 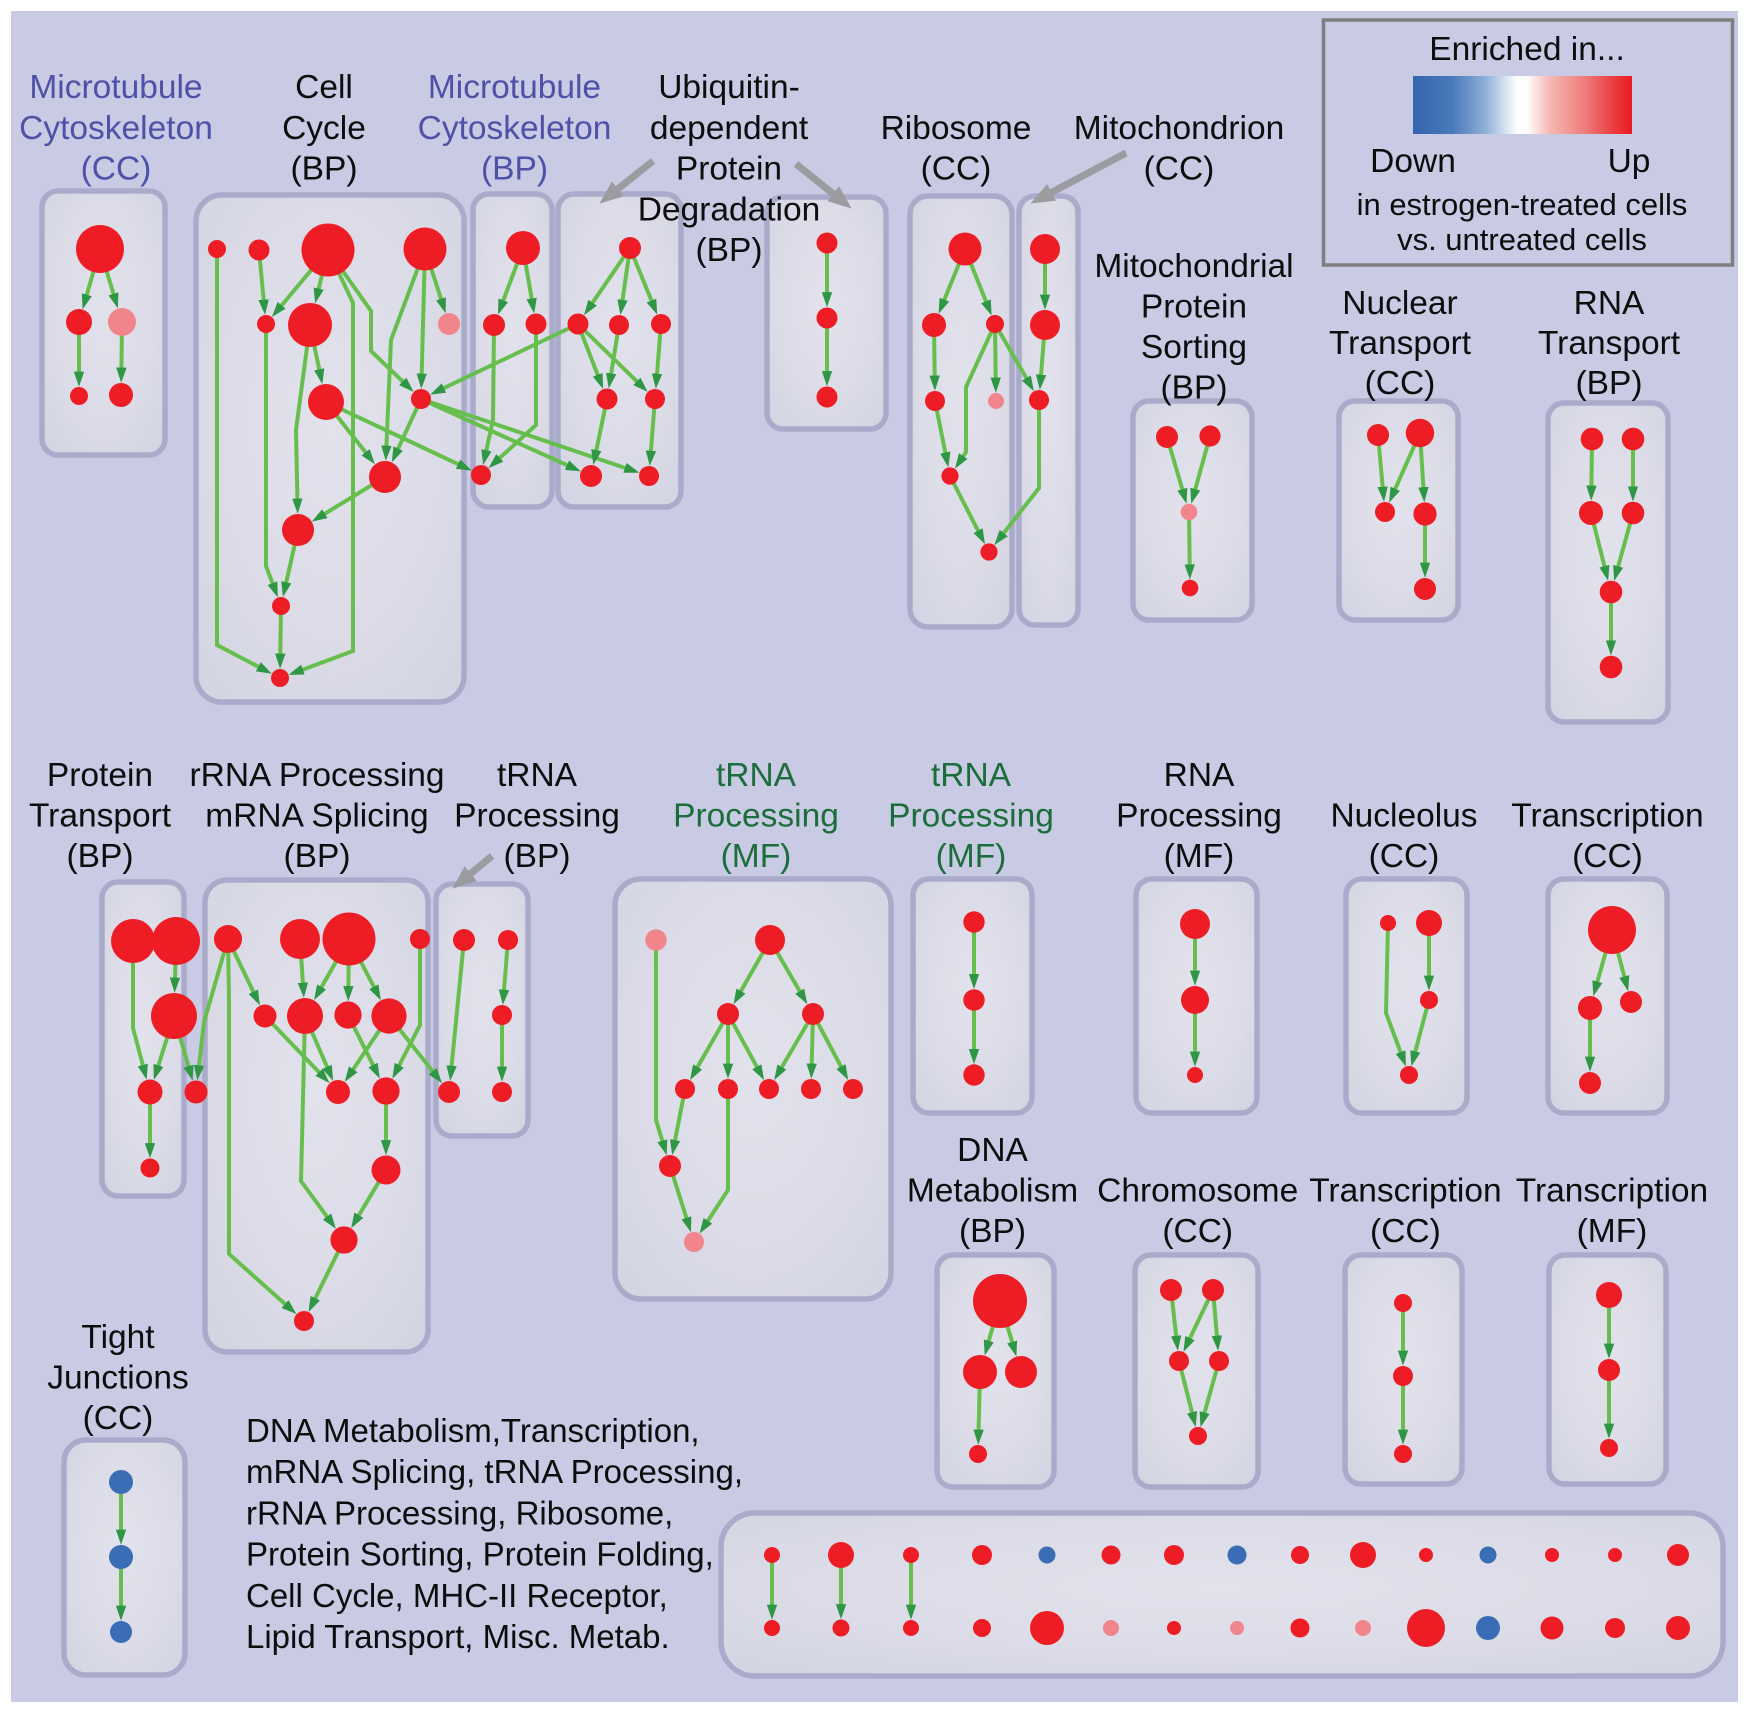 I want to click on svg-text: Tight, so click(x=118, y=1337).